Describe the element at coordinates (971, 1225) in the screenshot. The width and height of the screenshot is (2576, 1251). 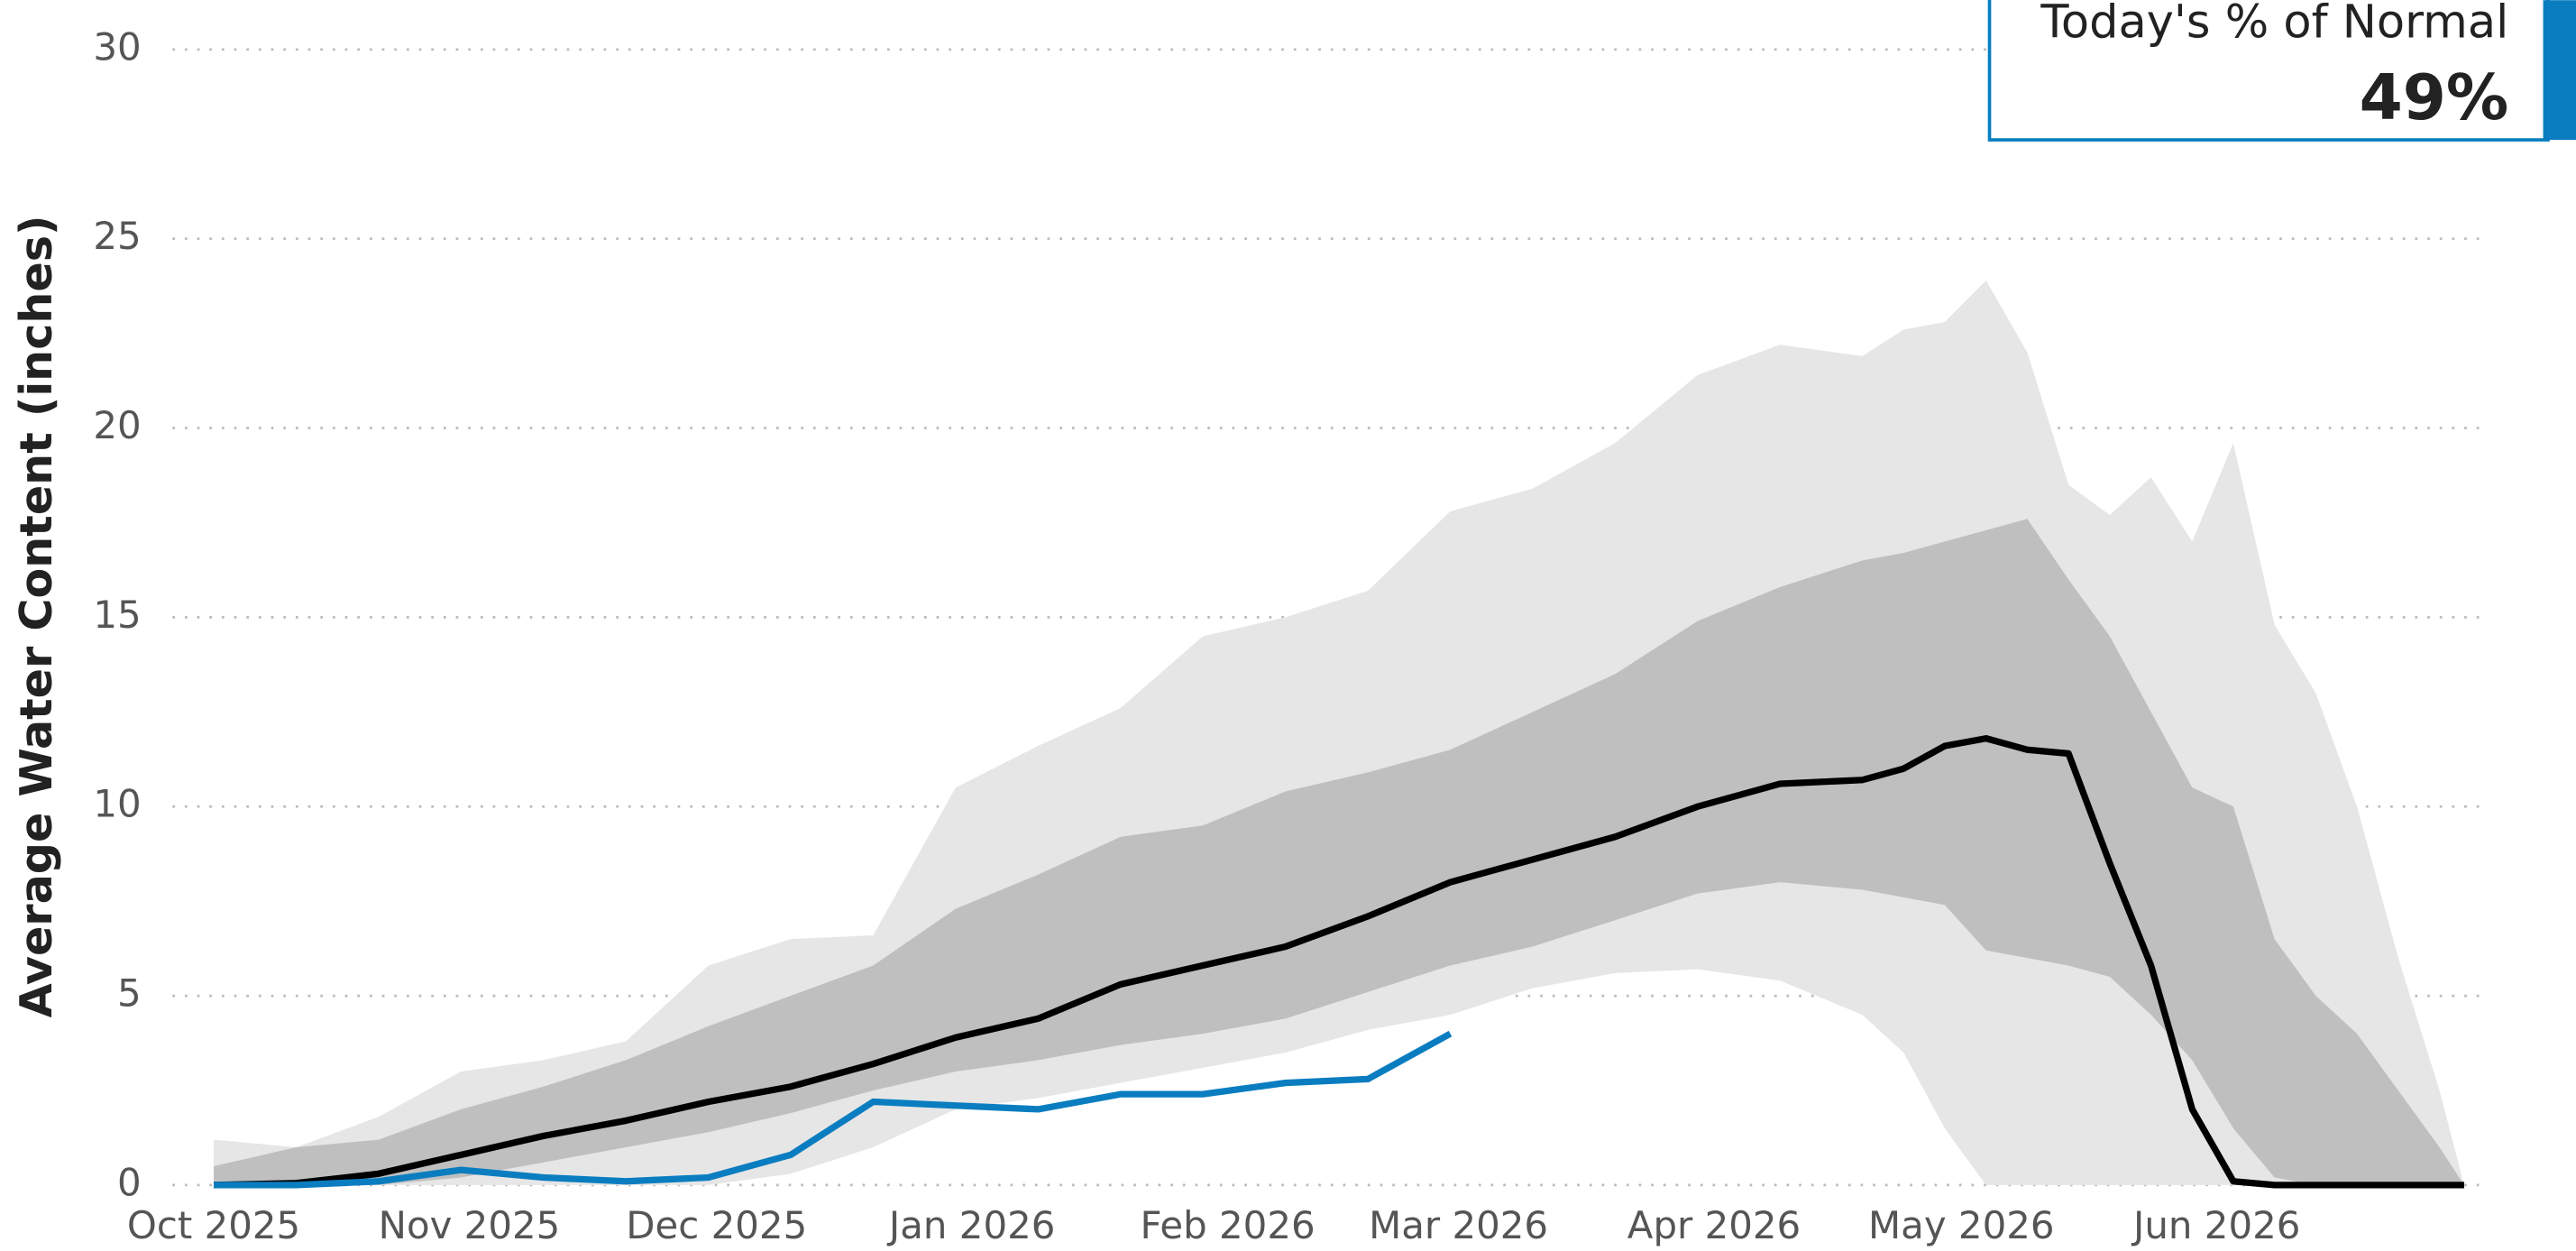
I see `x-tick-label: Jan 2026` at that location.